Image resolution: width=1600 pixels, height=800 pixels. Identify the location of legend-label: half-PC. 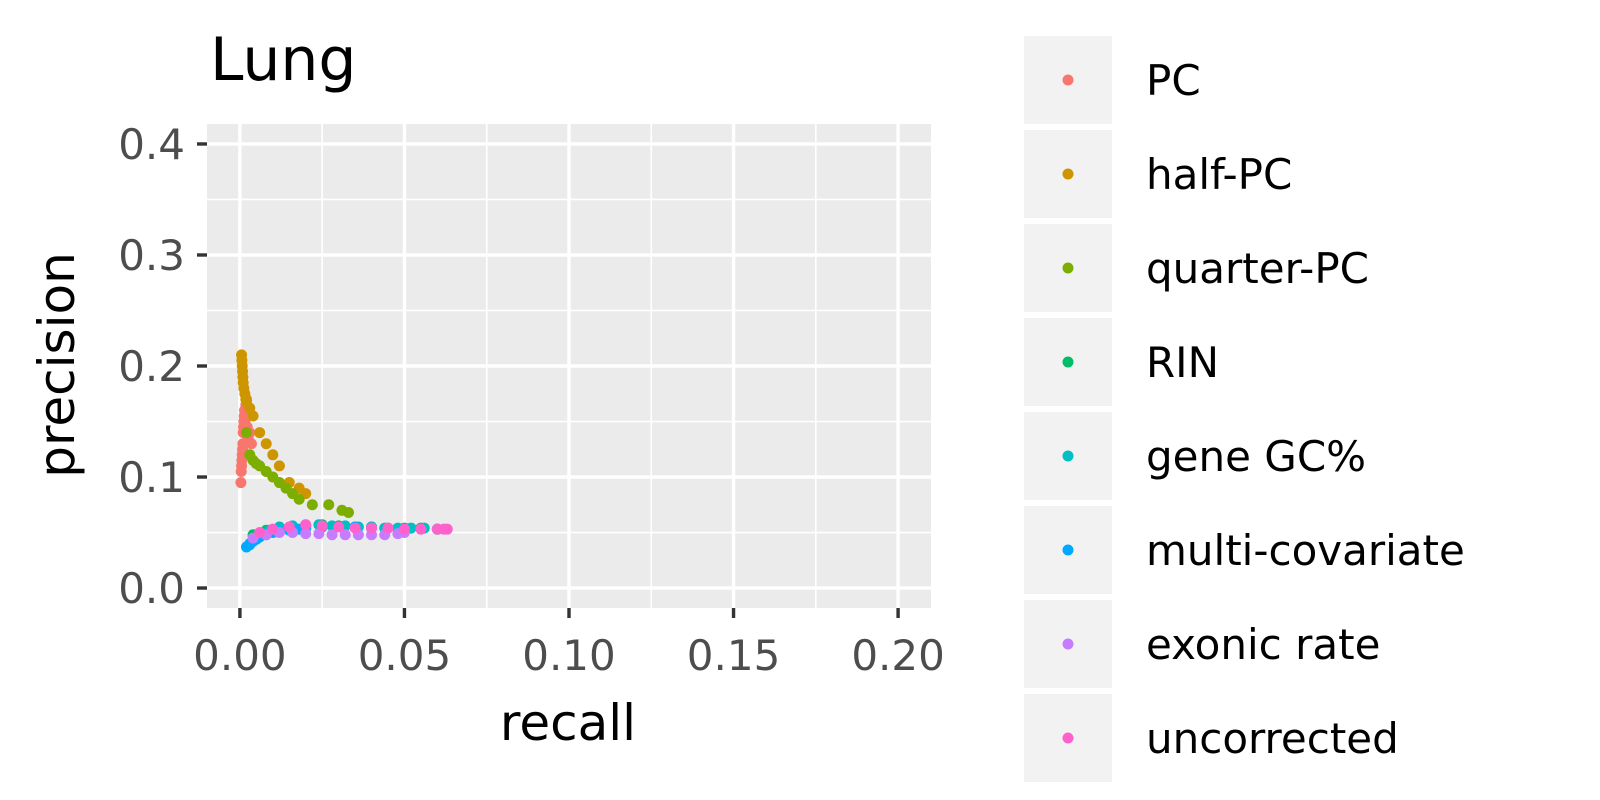
(1219, 174).